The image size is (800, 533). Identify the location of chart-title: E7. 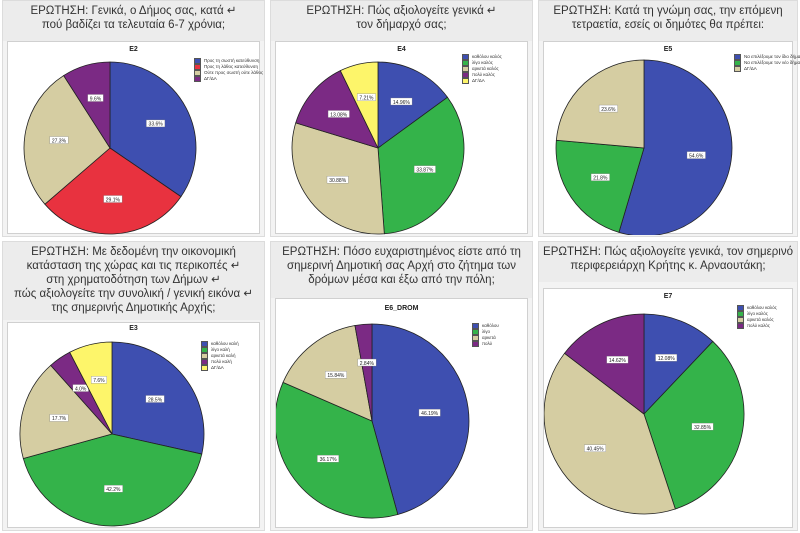
(668, 296).